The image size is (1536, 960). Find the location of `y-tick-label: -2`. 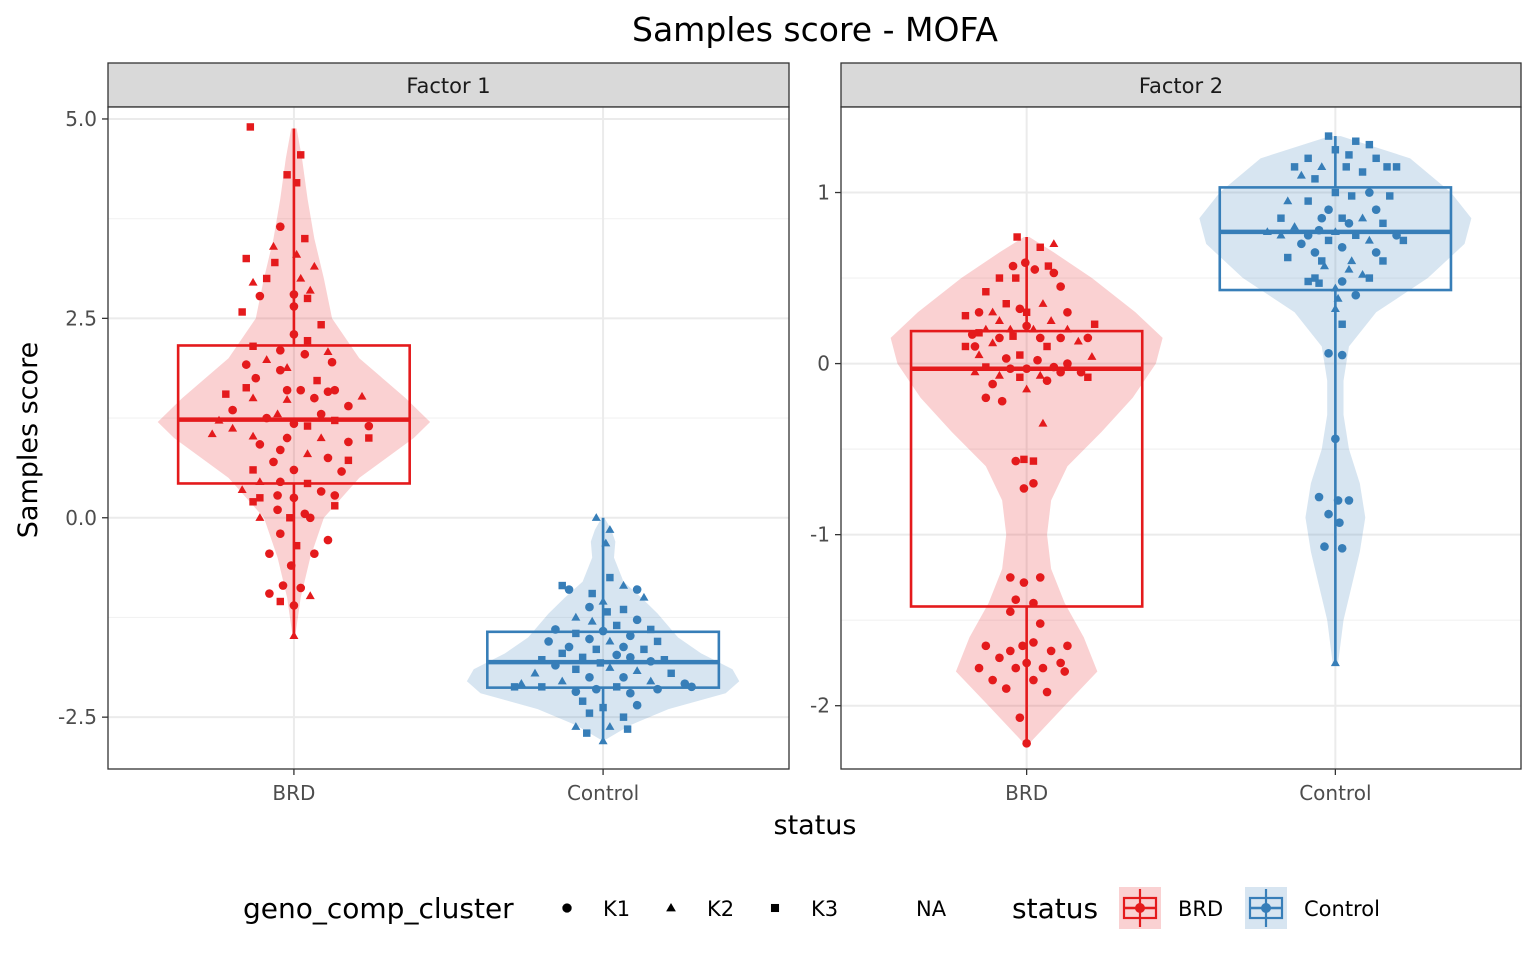

y-tick-label: -2 is located at coordinates (820, 706).